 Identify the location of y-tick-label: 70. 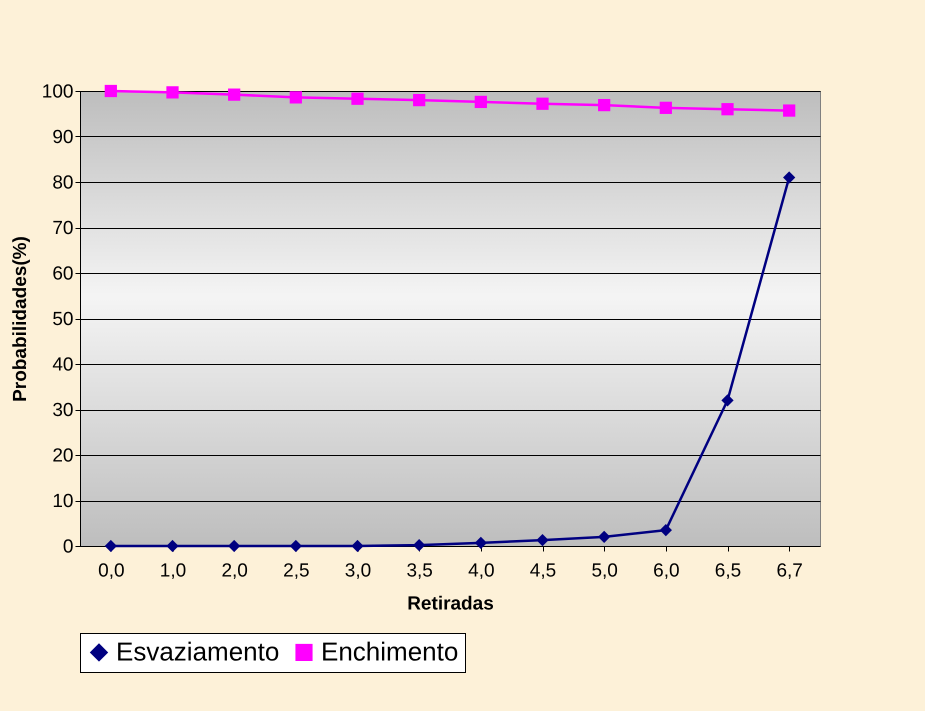
(63, 228).